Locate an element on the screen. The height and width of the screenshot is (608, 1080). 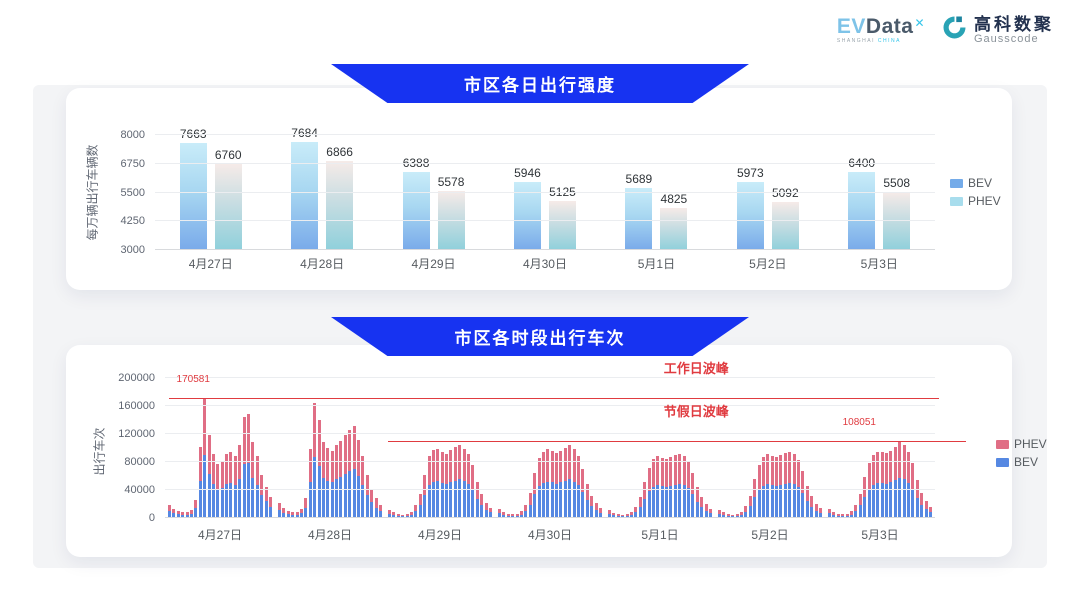
gausscode-icon is located at coordinates (954, 30).